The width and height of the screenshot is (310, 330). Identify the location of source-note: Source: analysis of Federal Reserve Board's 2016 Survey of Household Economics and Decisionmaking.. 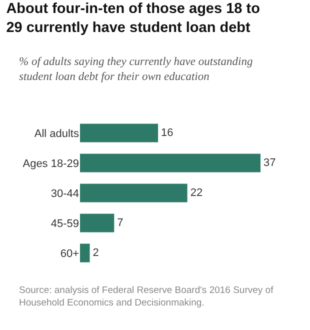
(146, 296).